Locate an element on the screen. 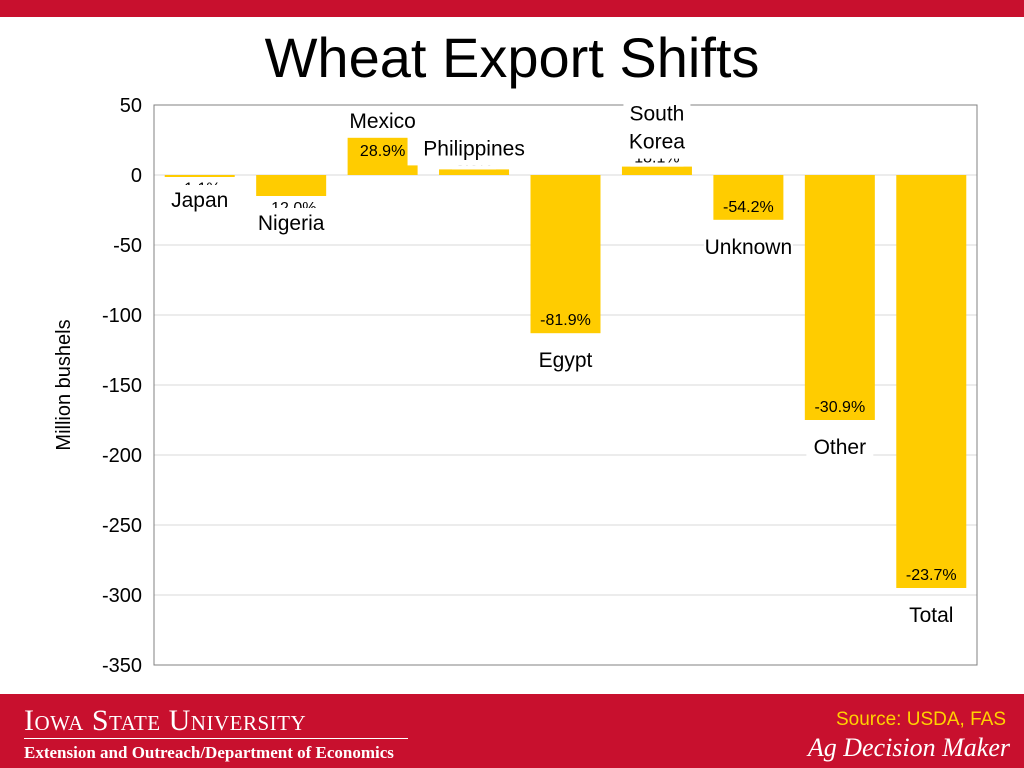  category-label: Nigeria is located at coordinates (291, 223).